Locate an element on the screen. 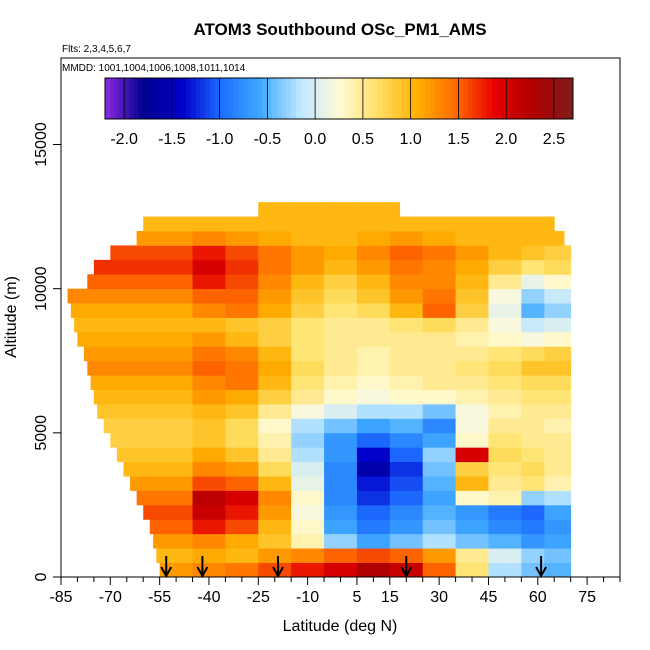 This screenshot has width=650, height=650. y-tick-label: 15000 is located at coordinates (41, 144).